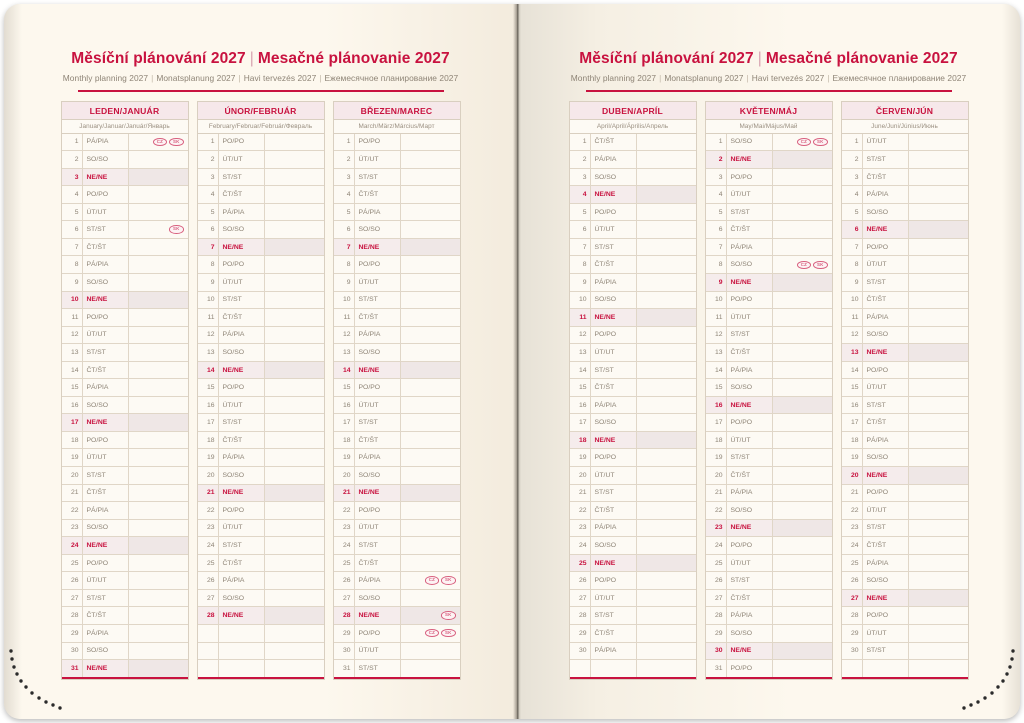 The height and width of the screenshot is (723, 1024). What do you see at coordinates (396, 177) in the screenshot?
I see `day-row: 3 ST/ST` at bounding box center [396, 177].